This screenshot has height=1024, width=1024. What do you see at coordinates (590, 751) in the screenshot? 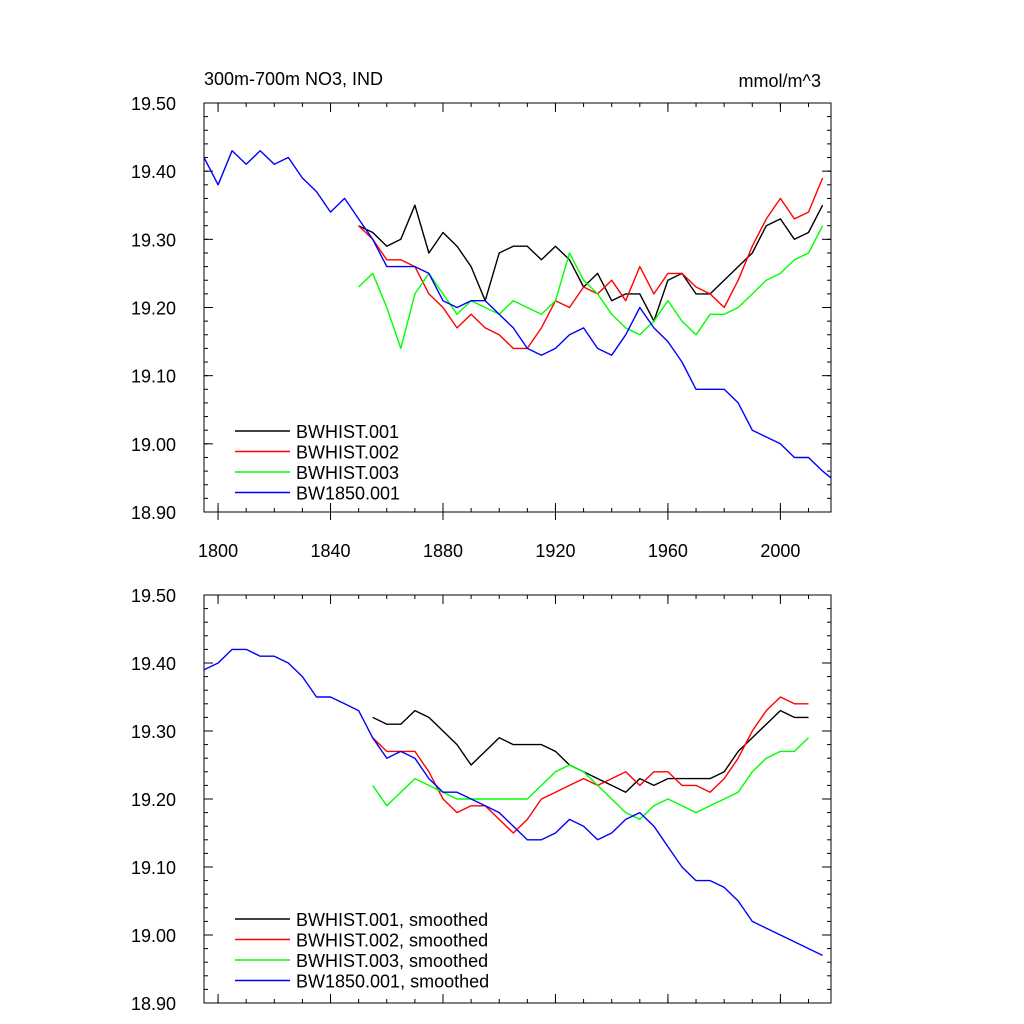
I see `series-line-bwhist-001-smoothed` at bounding box center [590, 751].